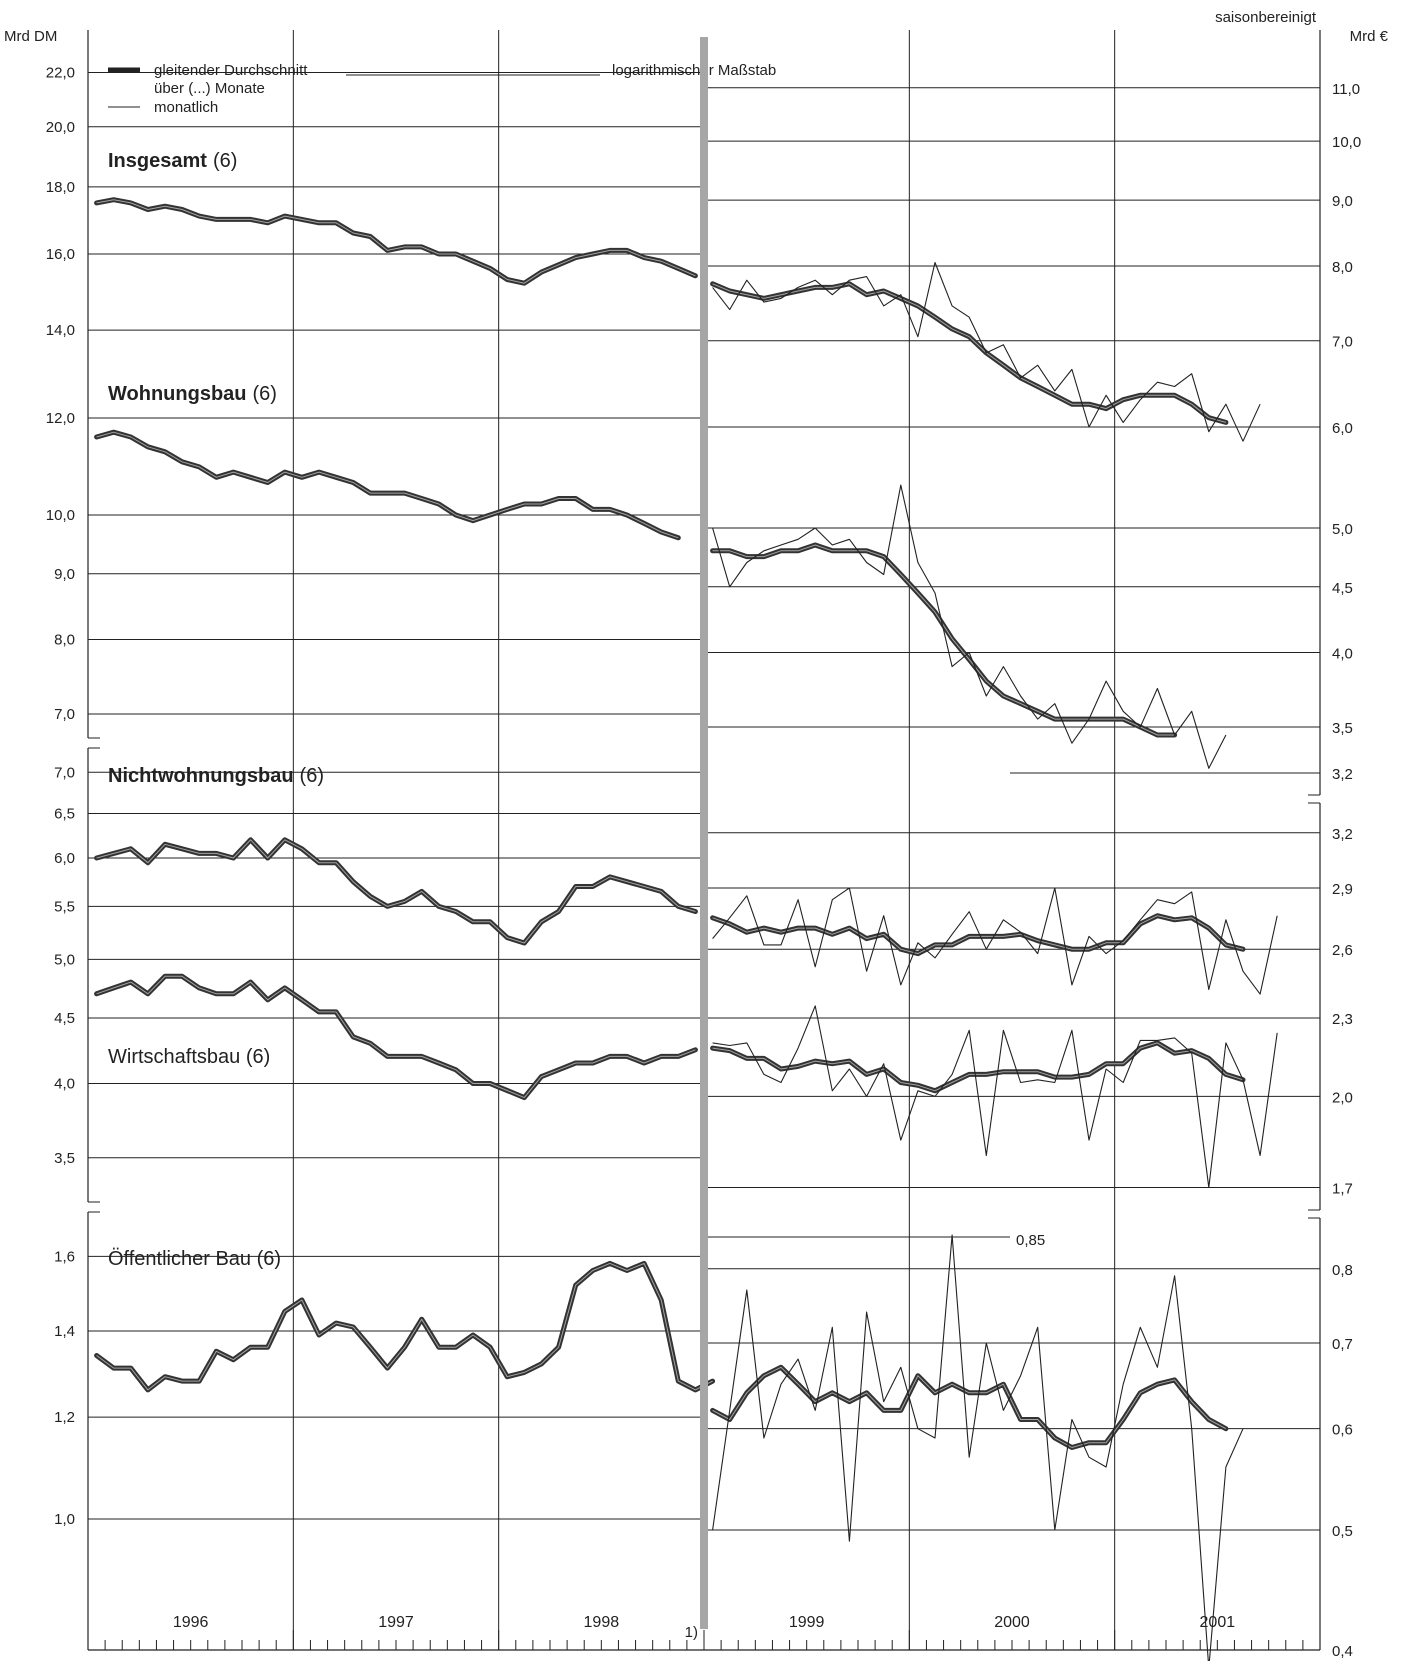 This screenshot has height=1661, width=1404. Describe the element at coordinates (602, 1622) in the screenshot. I see `x-tick-label-year: 1998` at that location.